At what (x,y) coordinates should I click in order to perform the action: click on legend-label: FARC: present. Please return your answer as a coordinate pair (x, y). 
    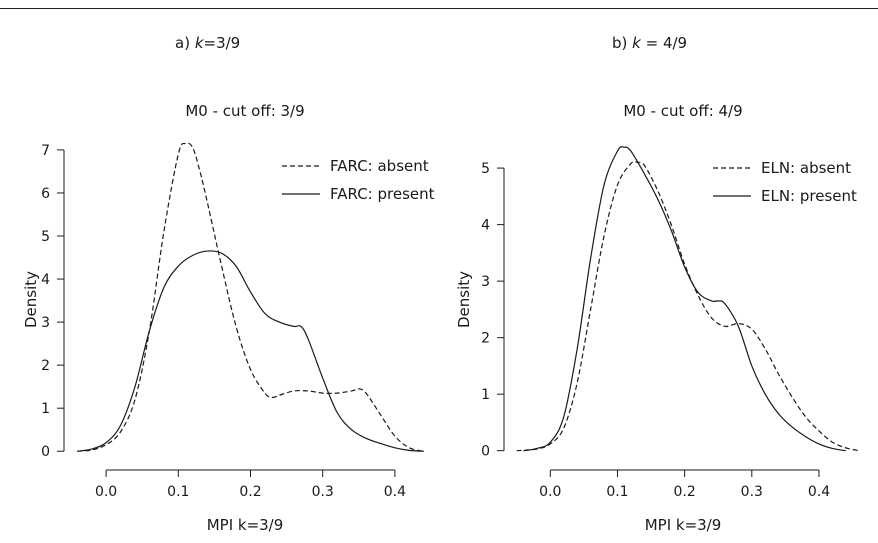
    Looking at the image, I should click on (382, 194).